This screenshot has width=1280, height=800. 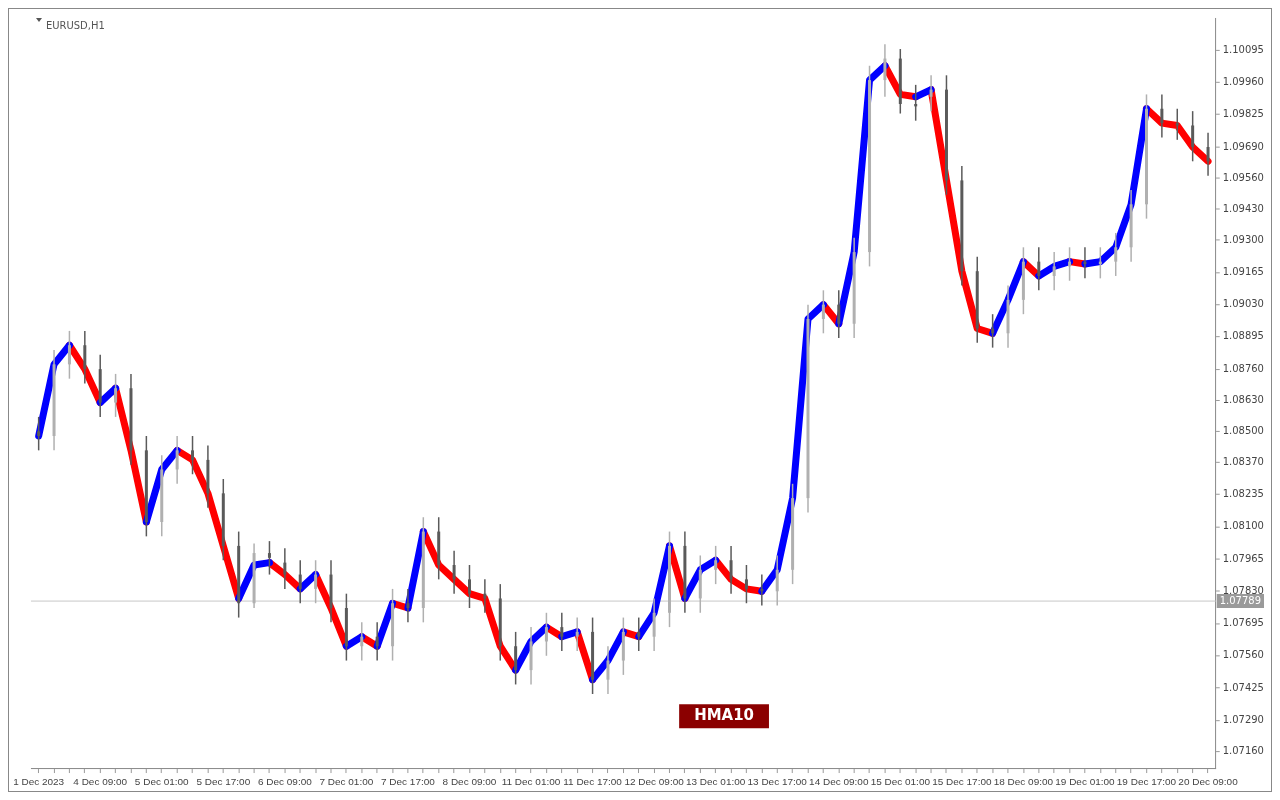 What do you see at coordinates (408, 781) in the screenshot?
I see `x-tick-label: 7 Dec 17:00` at bounding box center [408, 781].